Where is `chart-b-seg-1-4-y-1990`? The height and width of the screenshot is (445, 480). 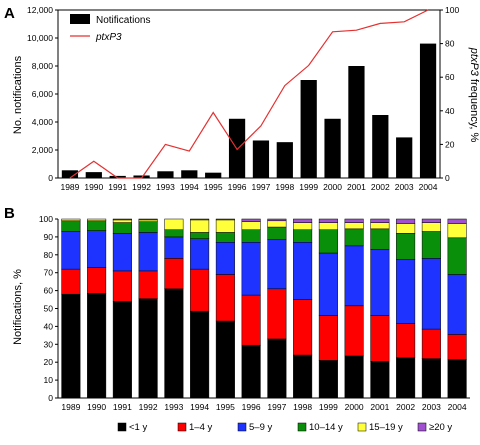
chart-b-seg-1-4-y-1990 is located at coordinates (97, 280).